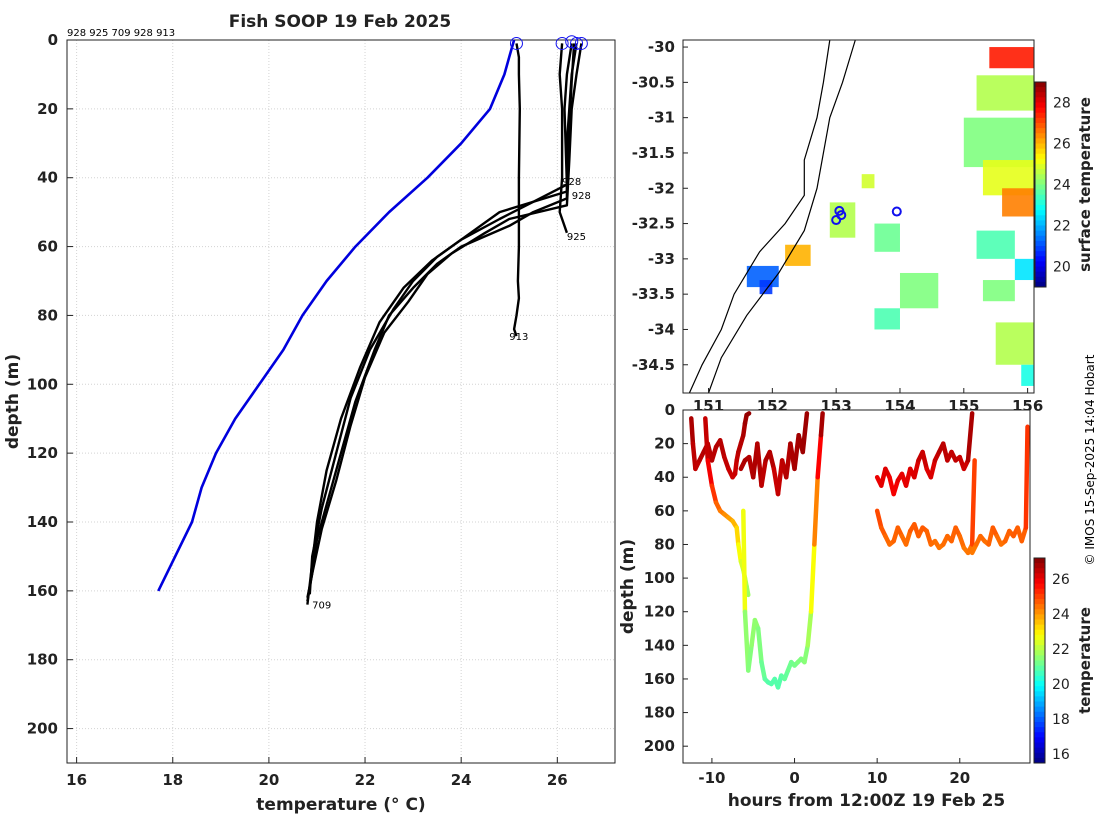 The image size is (1100, 820). Describe the element at coordinates (576, 237) in the screenshot. I see `profile-label: 925` at that location.